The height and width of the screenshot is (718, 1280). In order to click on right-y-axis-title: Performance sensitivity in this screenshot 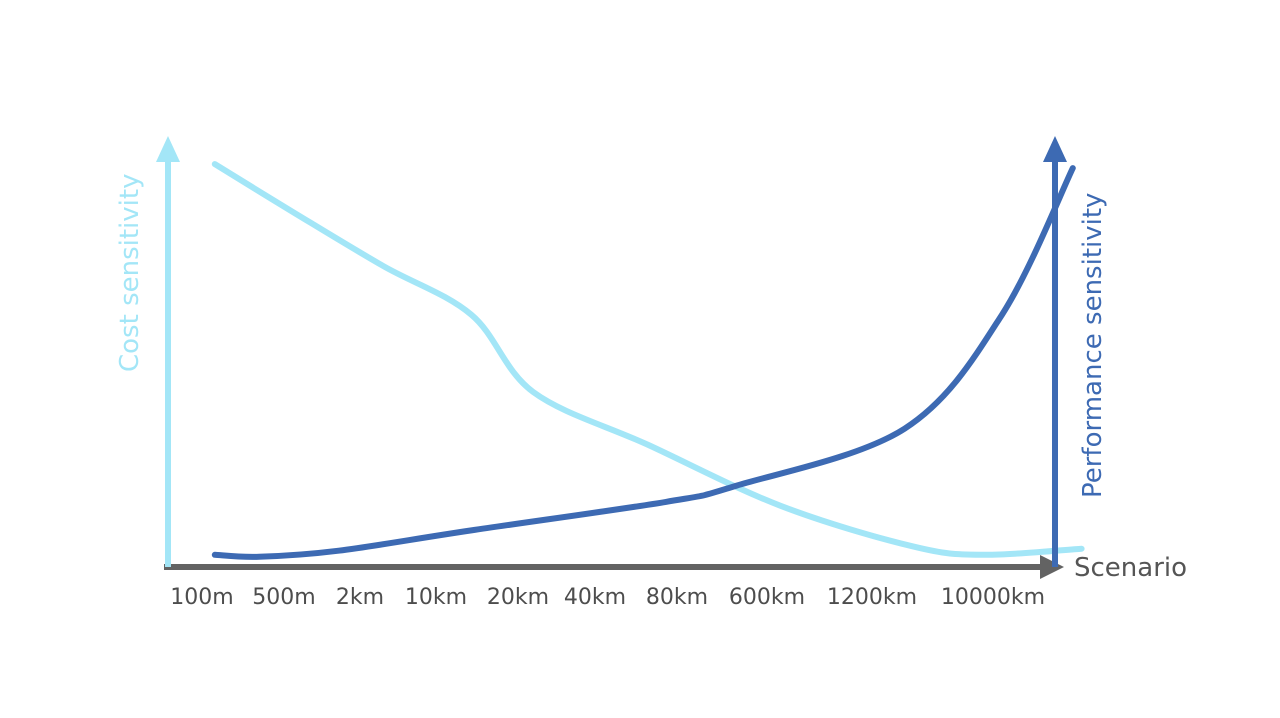, I will do `click(1093, 345)`.